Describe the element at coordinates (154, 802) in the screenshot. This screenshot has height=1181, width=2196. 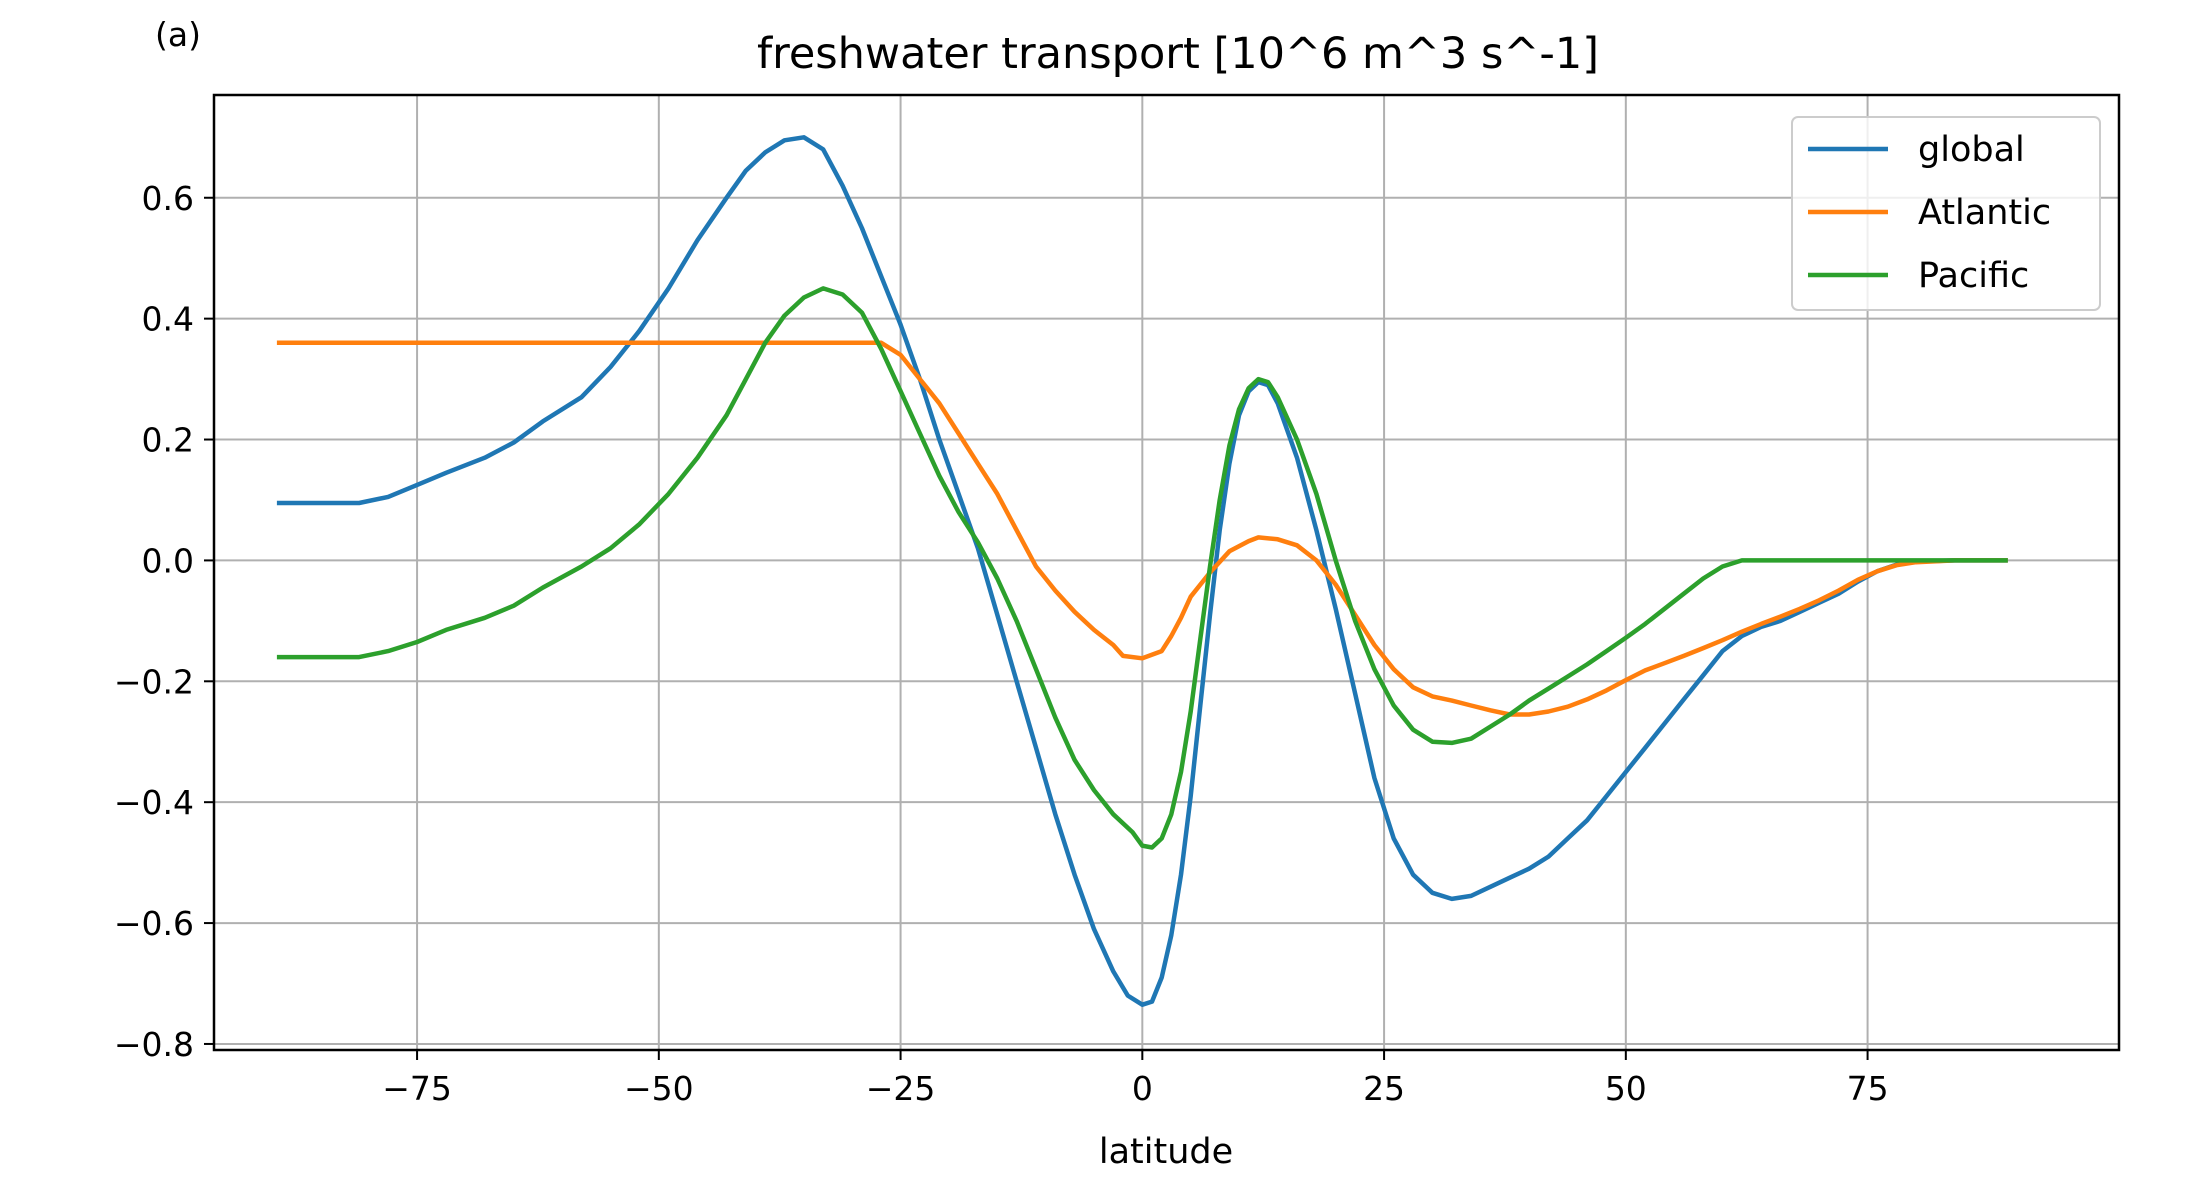
I see `y-tick-label: −0.4` at that location.